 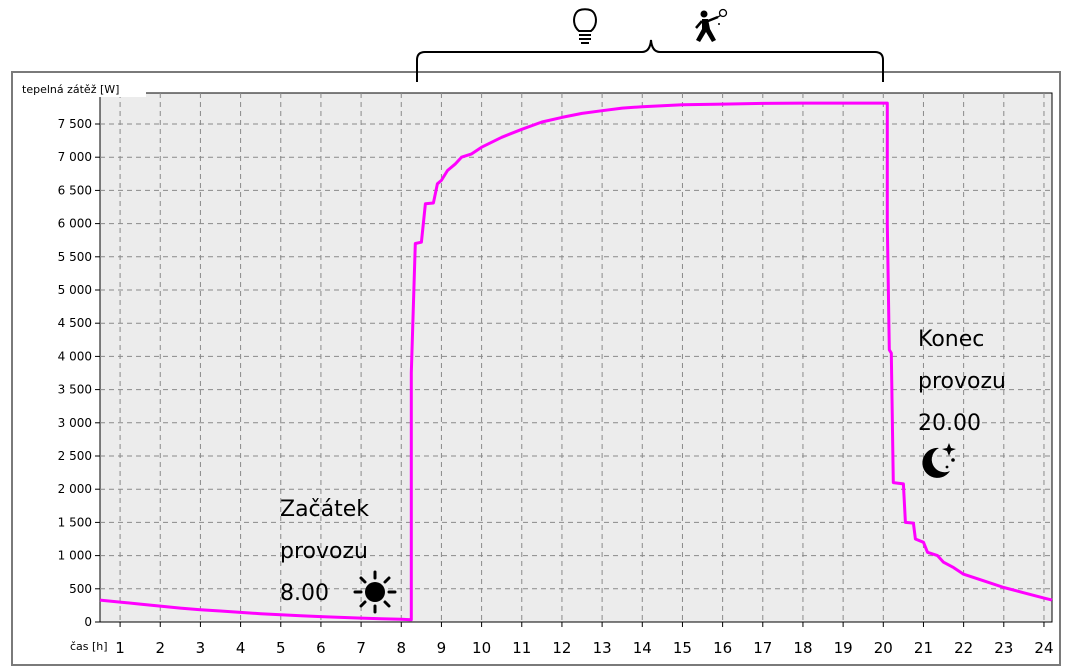 What do you see at coordinates (80, 589) in the screenshot?
I see `y-tick-label: 500` at bounding box center [80, 589].